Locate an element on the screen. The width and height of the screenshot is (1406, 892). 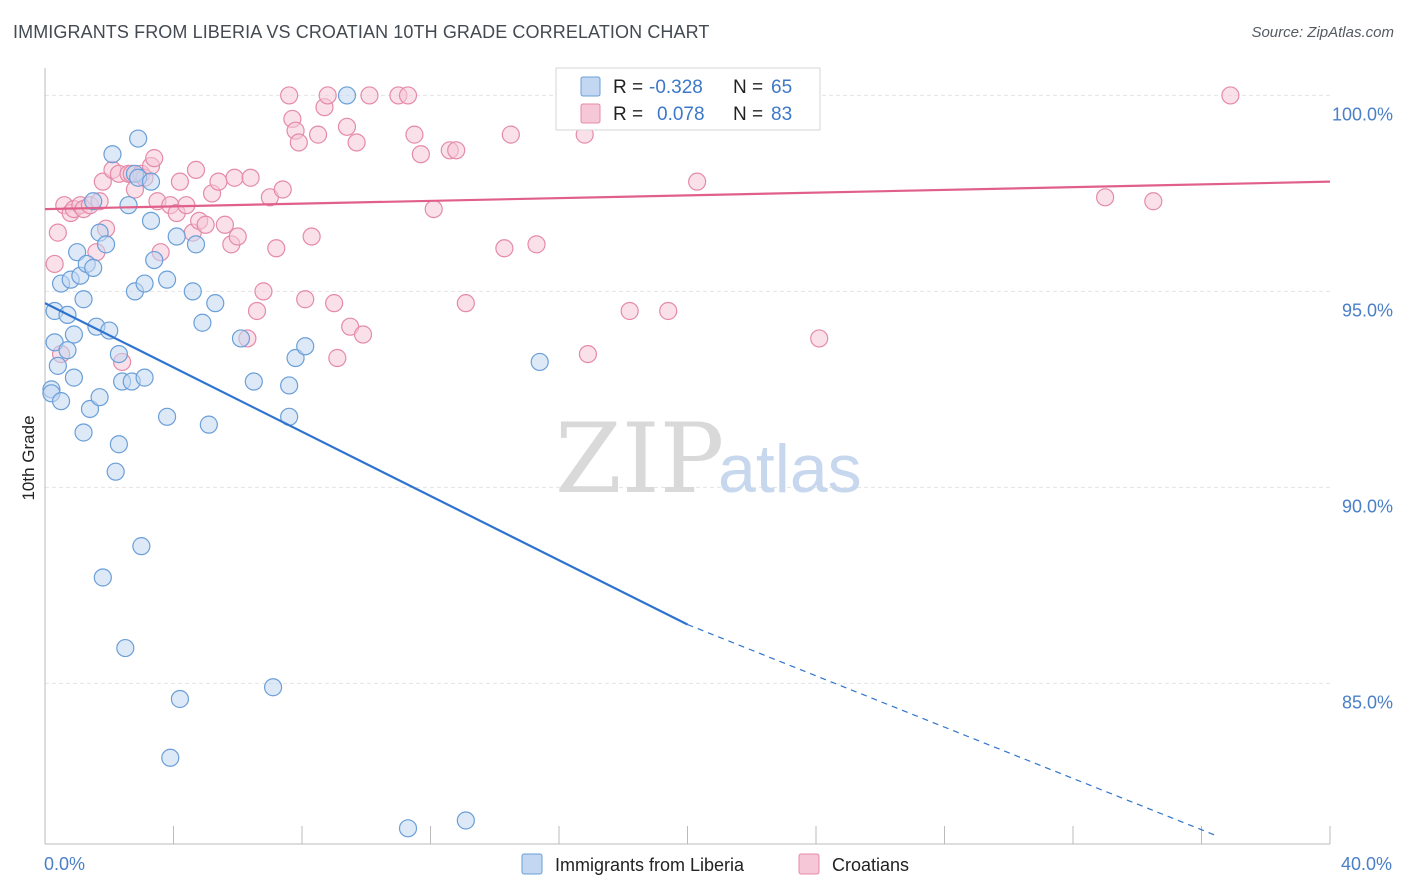
watermark-atlas: atlas is located at coordinates (790, 469).